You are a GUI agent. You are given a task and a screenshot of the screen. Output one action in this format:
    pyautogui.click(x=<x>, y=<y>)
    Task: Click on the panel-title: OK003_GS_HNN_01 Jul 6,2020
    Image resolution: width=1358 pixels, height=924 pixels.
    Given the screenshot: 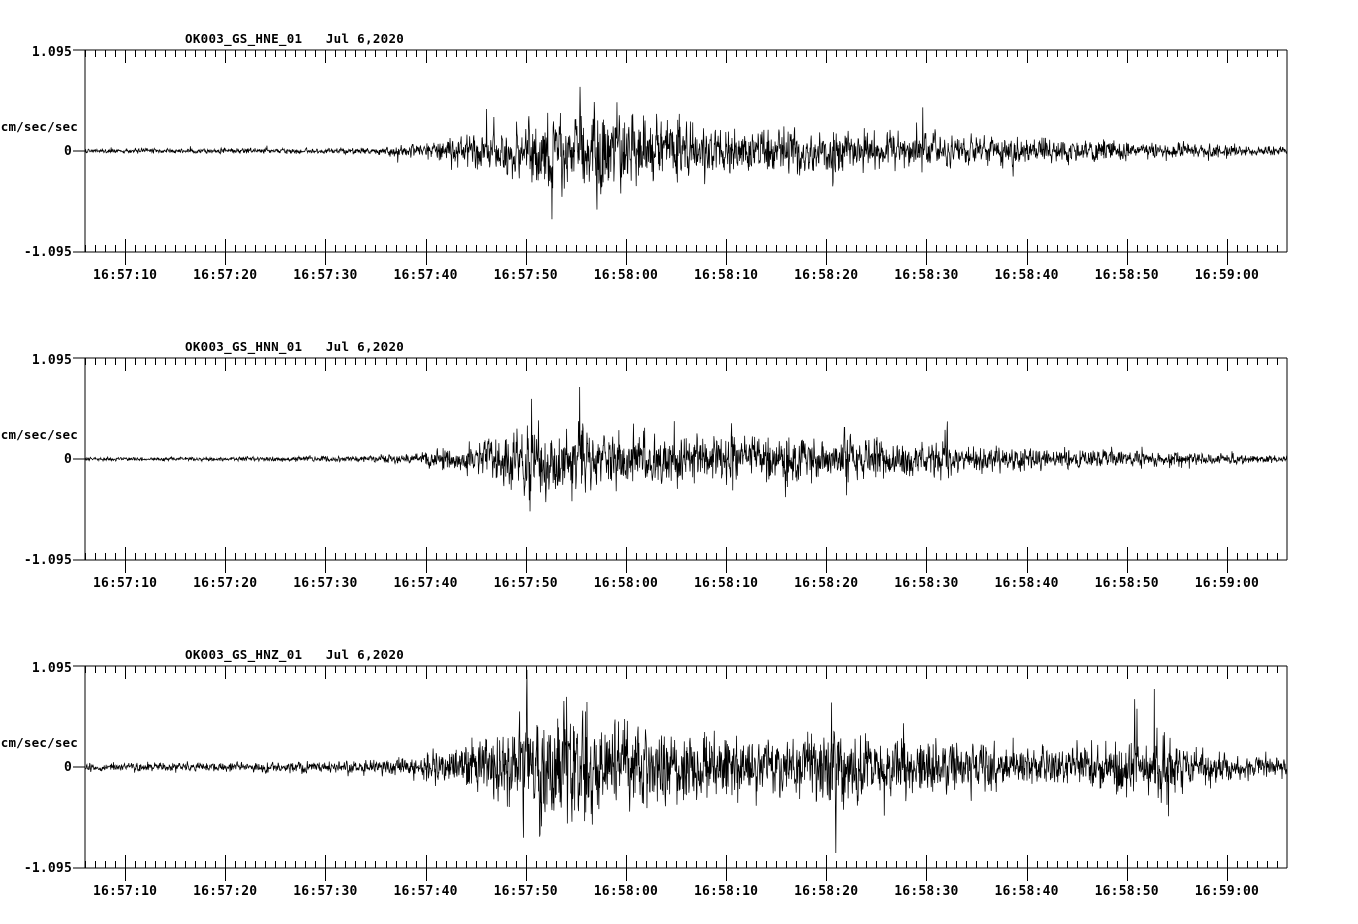 What is the action you would take?
    pyautogui.click(x=295, y=346)
    